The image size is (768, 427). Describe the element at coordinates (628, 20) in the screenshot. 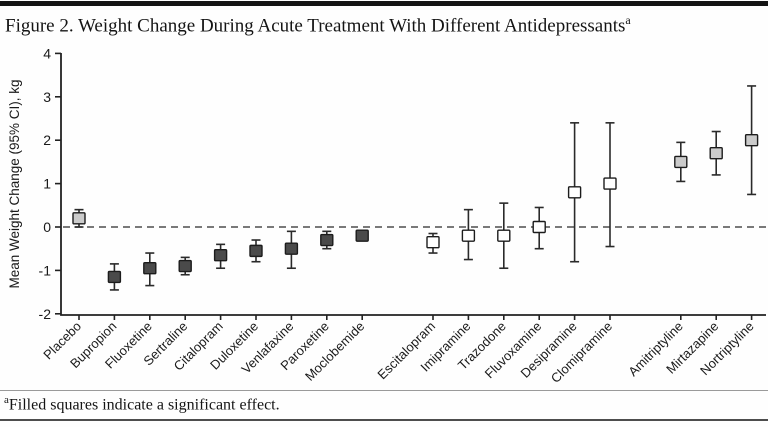

I see `figure-title-superscript: a` at that location.